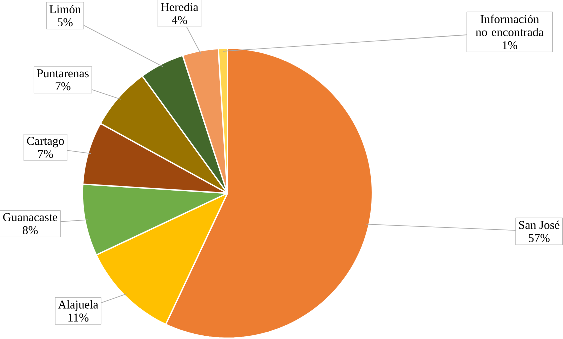 This screenshot has height=339, width=563. What do you see at coordinates (78, 306) in the screenshot?
I see `slice-label: Alajuela` at bounding box center [78, 306].